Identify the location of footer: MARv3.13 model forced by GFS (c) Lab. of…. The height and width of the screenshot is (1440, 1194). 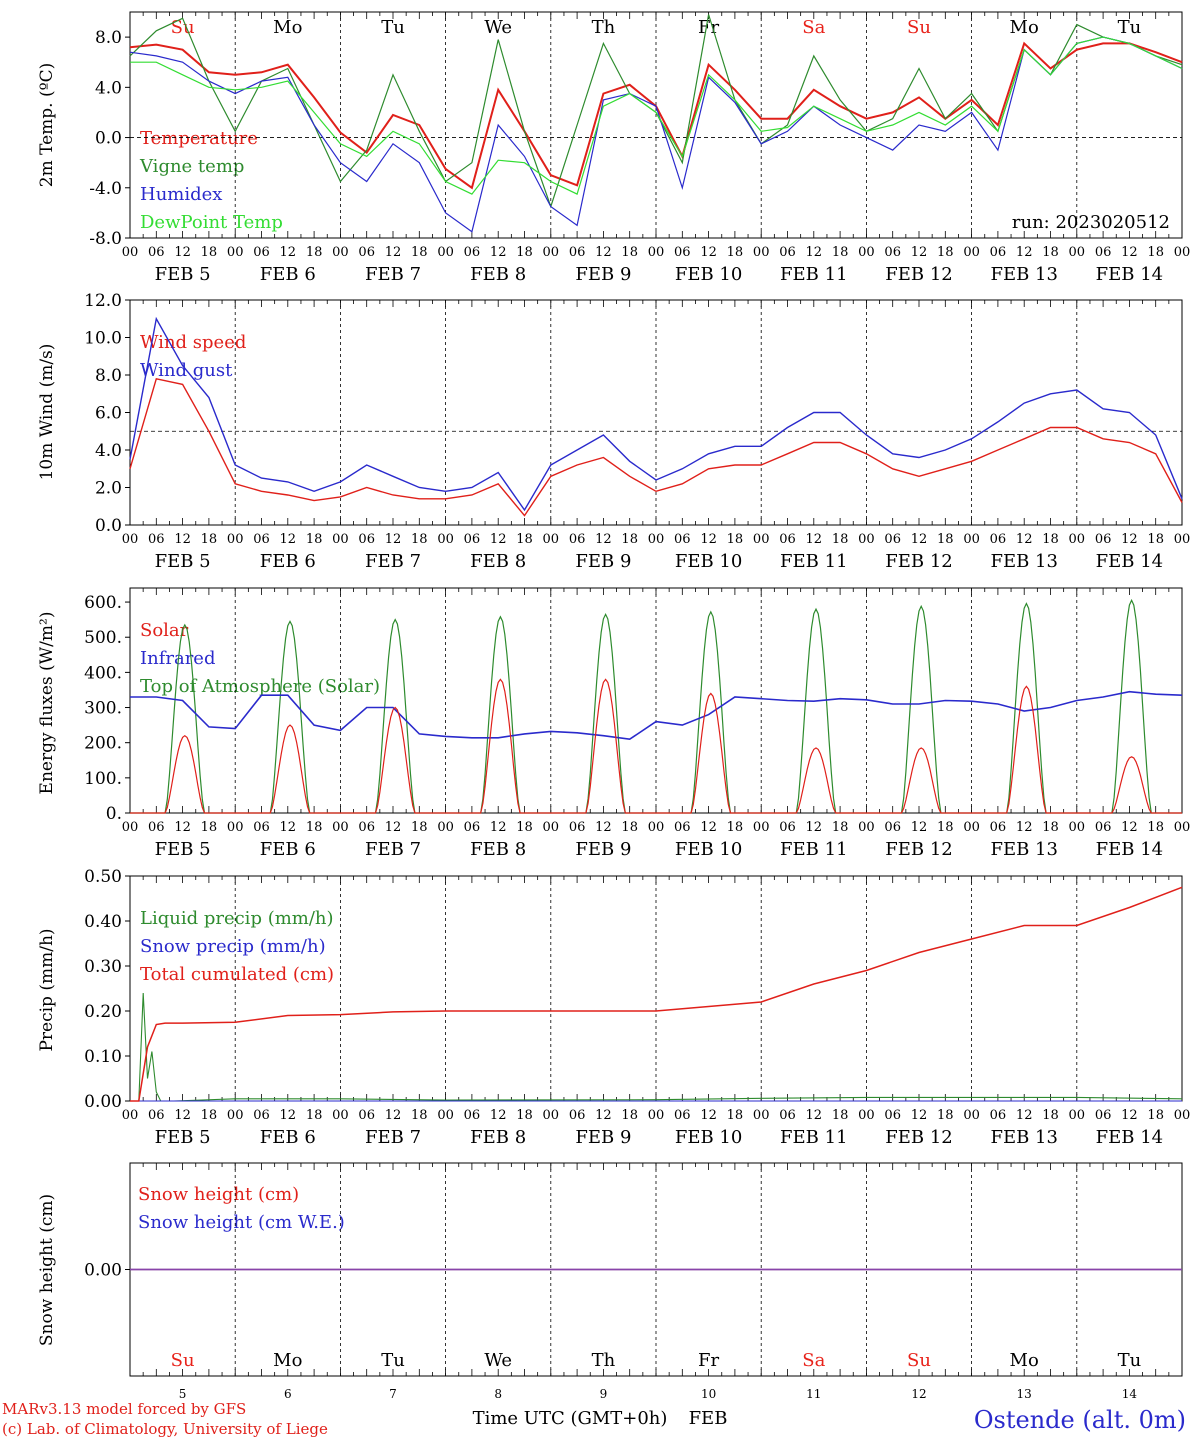
(594, 1419).